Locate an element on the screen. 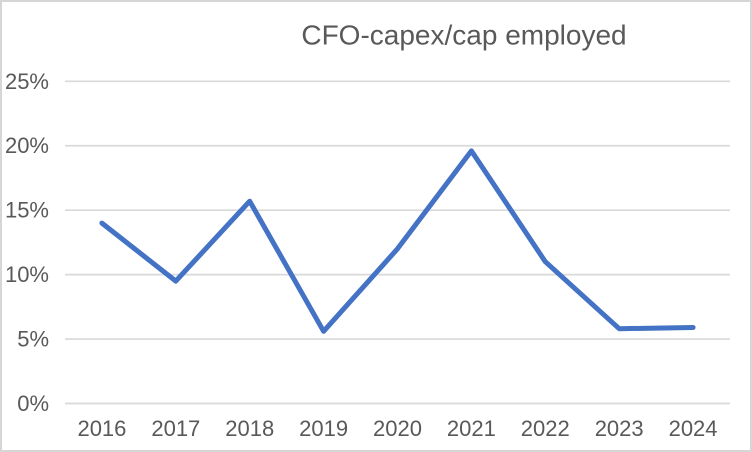 The height and width of the screenshot is (452, 752). x-tick-label-2016: 2016 is located at coordinates (101, 428).